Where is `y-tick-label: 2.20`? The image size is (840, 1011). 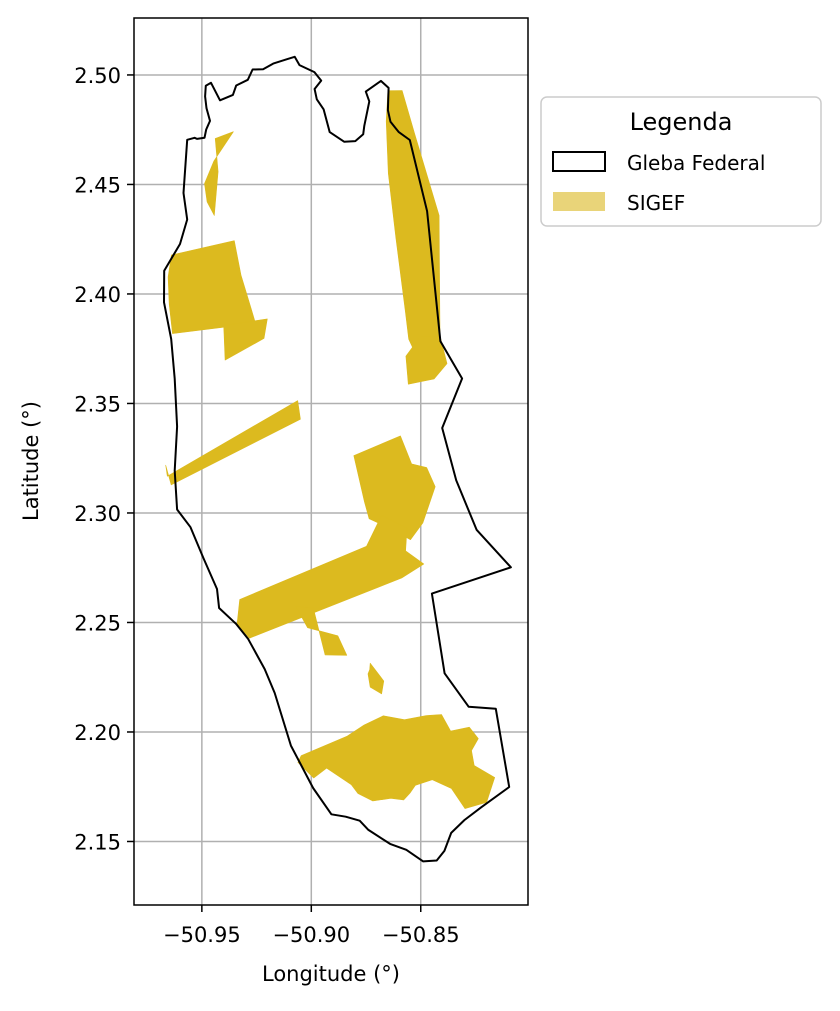
y-tick-label: 2.20 is located at coordinates (97, 733).